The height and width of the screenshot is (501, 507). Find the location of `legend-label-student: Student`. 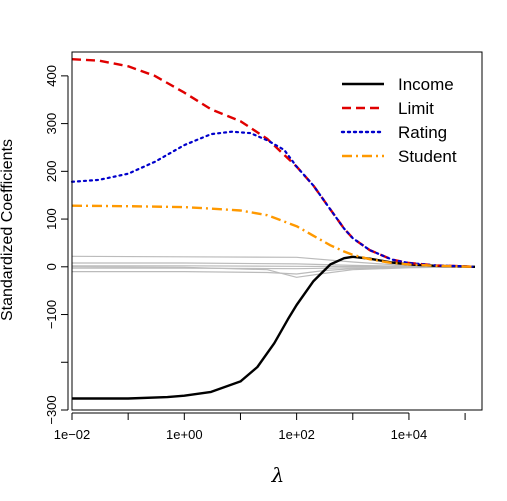

legend-label-student: Student is located at coordinates (427, 156).